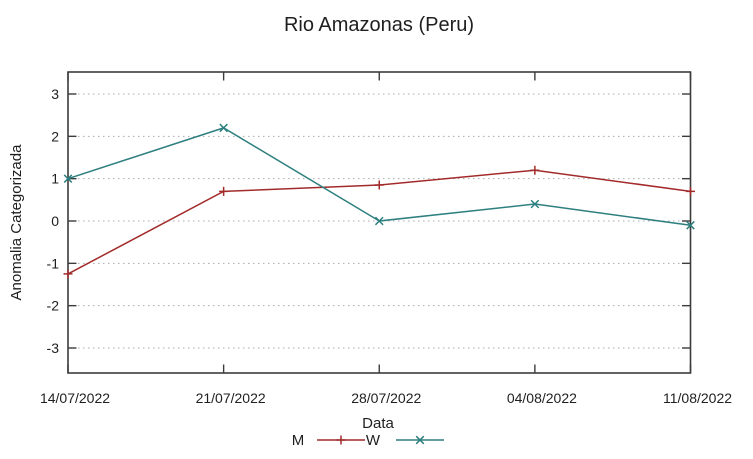 The height and width of the screenshot is (459, 753). What do you see at coordinates (405, 440) in the screenshot?
I see `legend-item: W` at bounding box center [405, 440].